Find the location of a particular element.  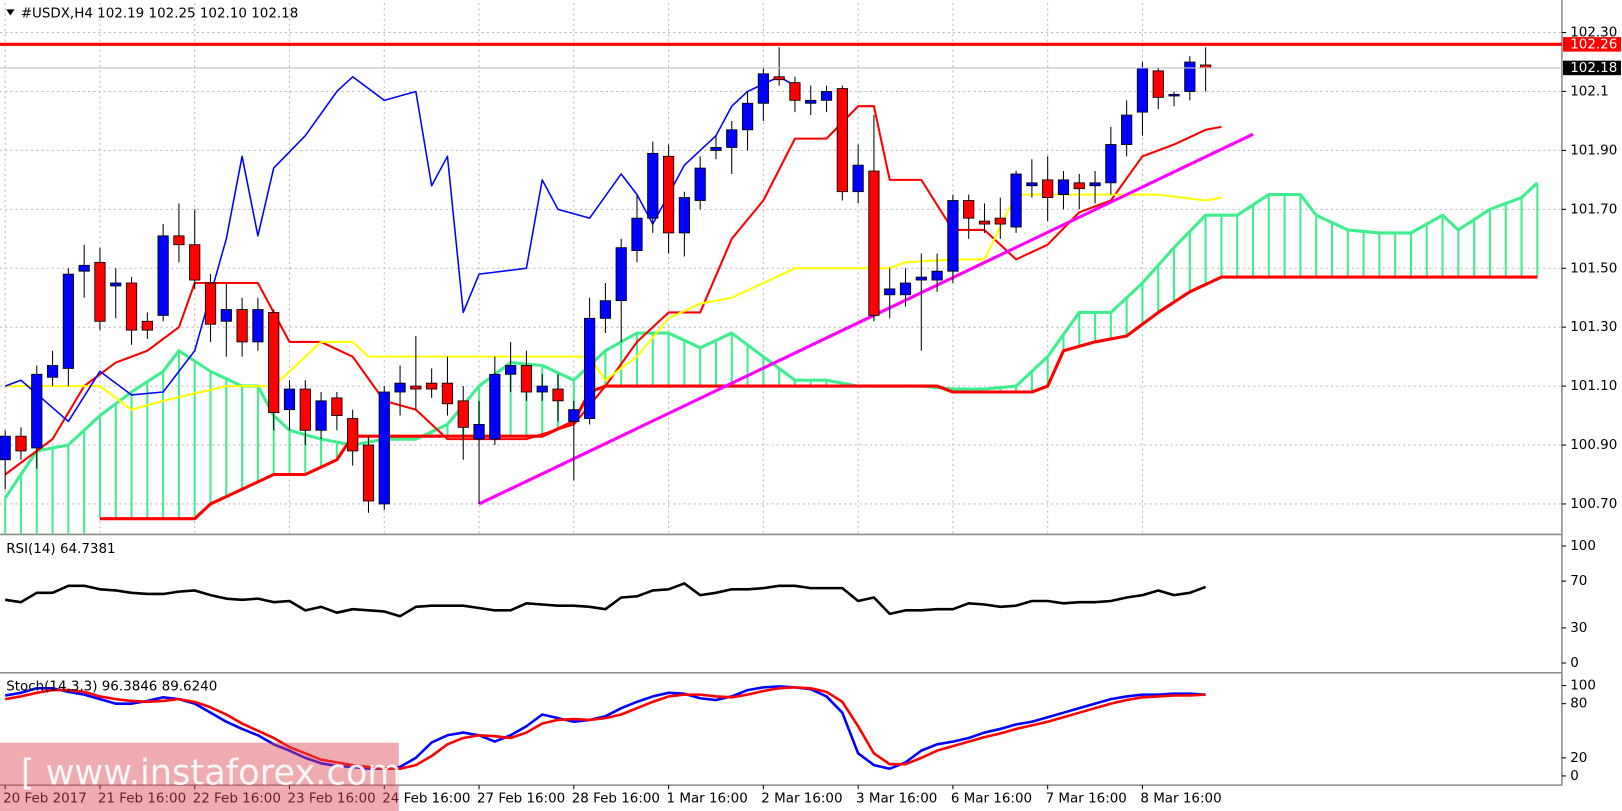

watermark: [ www.instaforex.com is located at coordinates (211, 773).